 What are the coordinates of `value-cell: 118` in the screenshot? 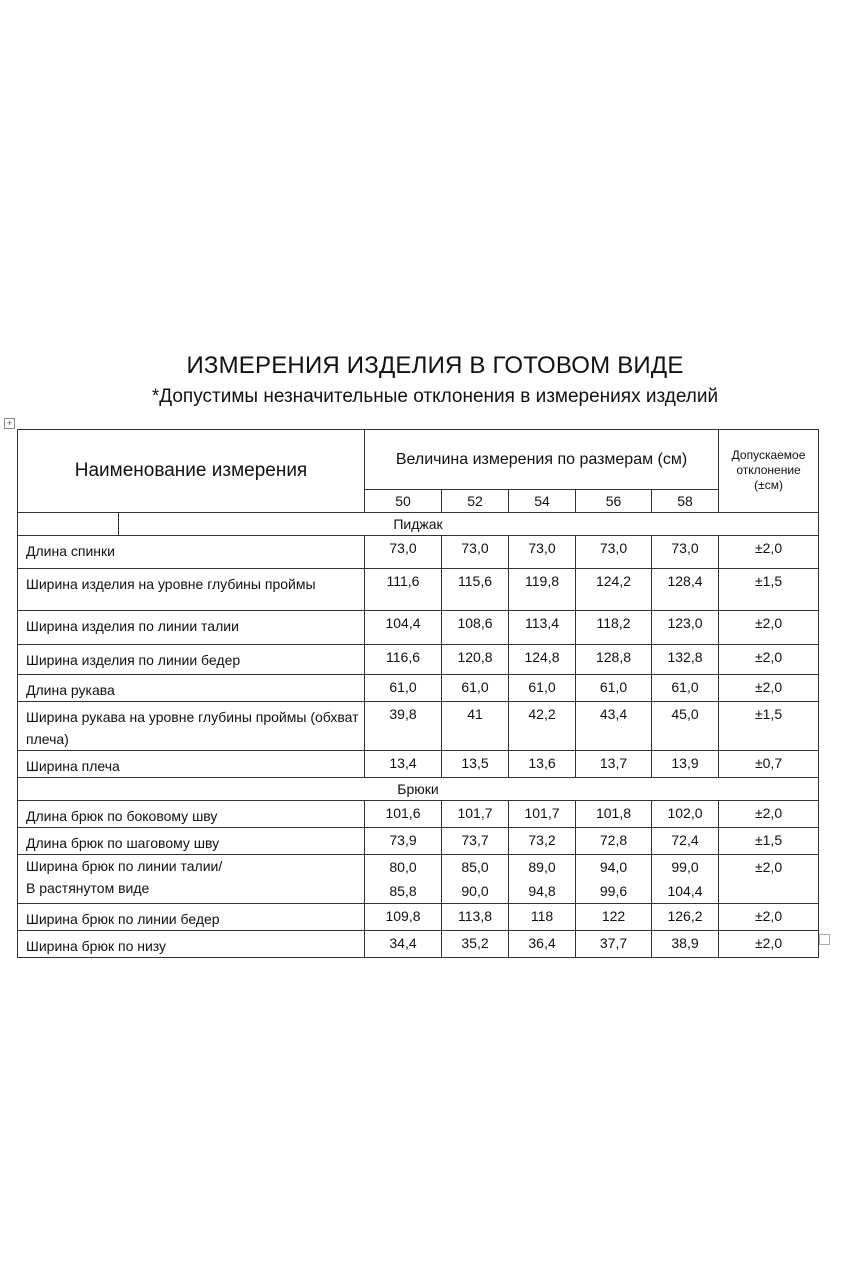 It's located at (542, 917).